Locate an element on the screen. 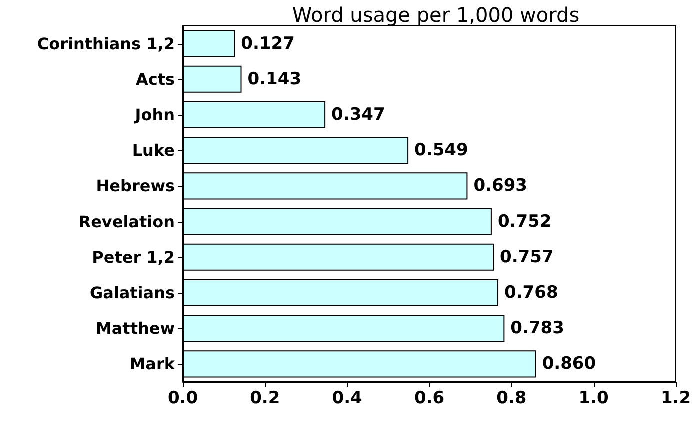  data-label: 0.783 is located at coordinates (537, 328).